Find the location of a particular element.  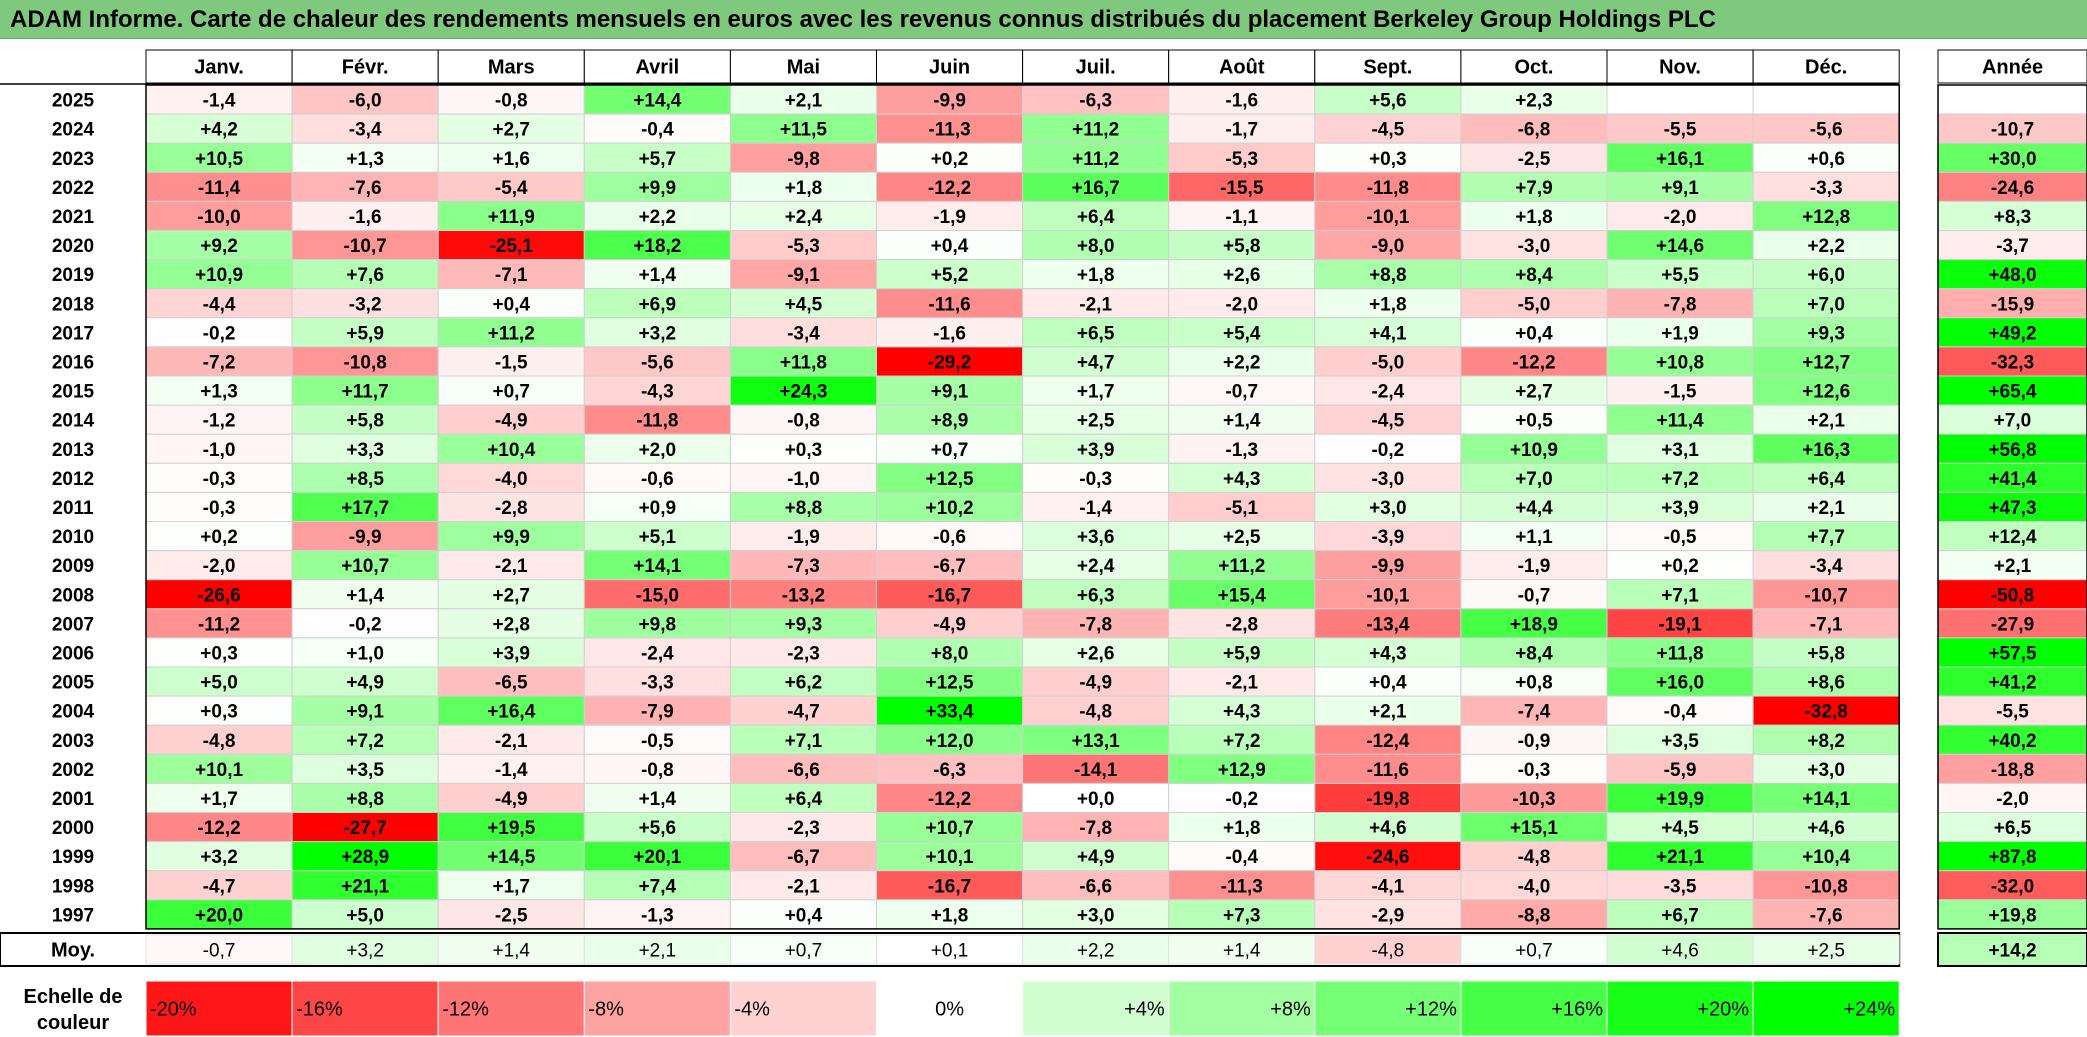

cell-value: -0,3 is located at coordinates (219, 479).